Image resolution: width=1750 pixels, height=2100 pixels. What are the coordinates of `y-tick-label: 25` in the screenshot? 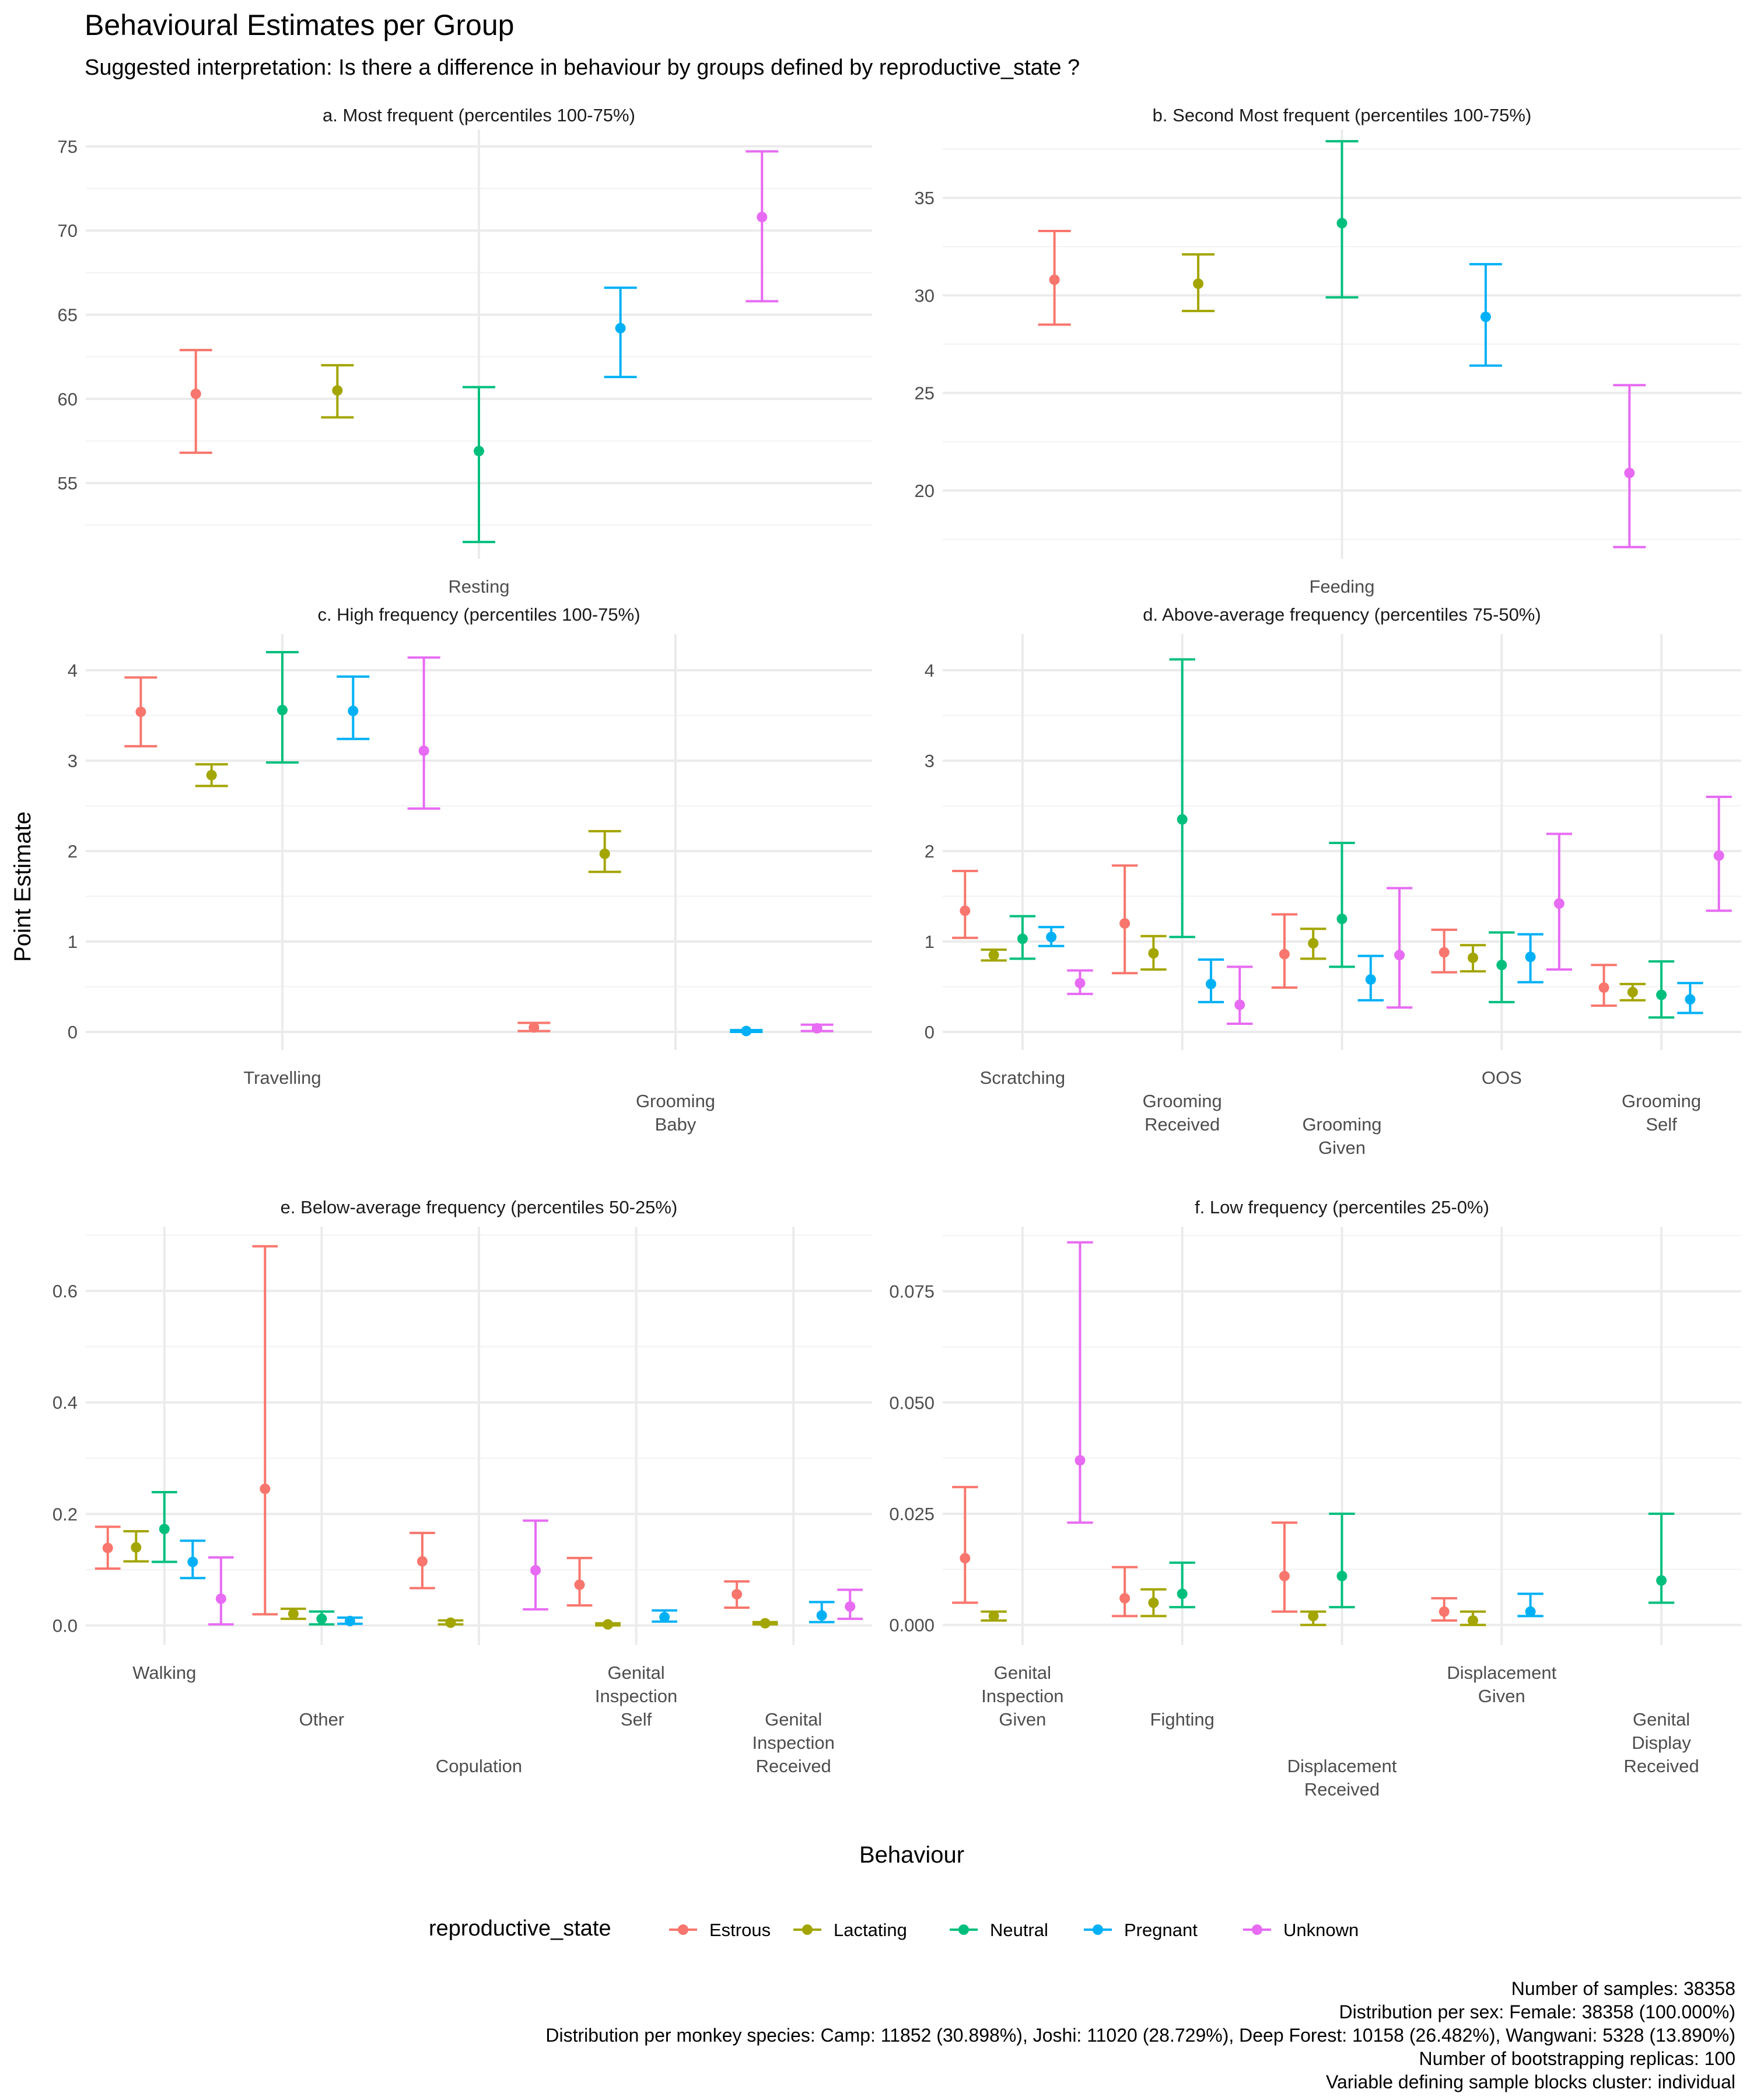 It's located at (925, 393).